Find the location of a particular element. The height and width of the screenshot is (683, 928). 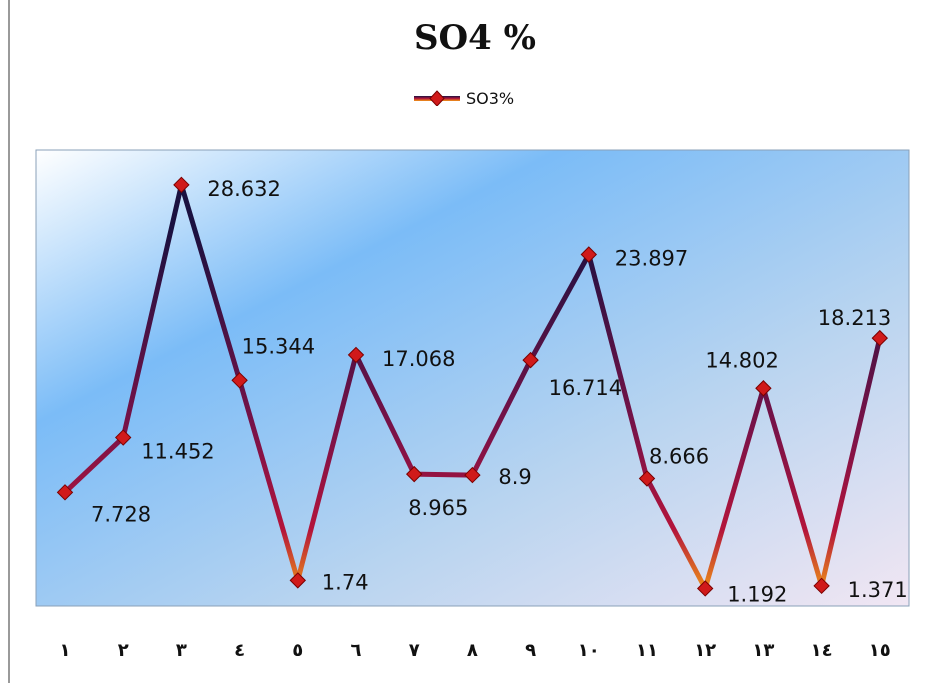

x-tick-label: ٦ is located at coordinates (356, 650).